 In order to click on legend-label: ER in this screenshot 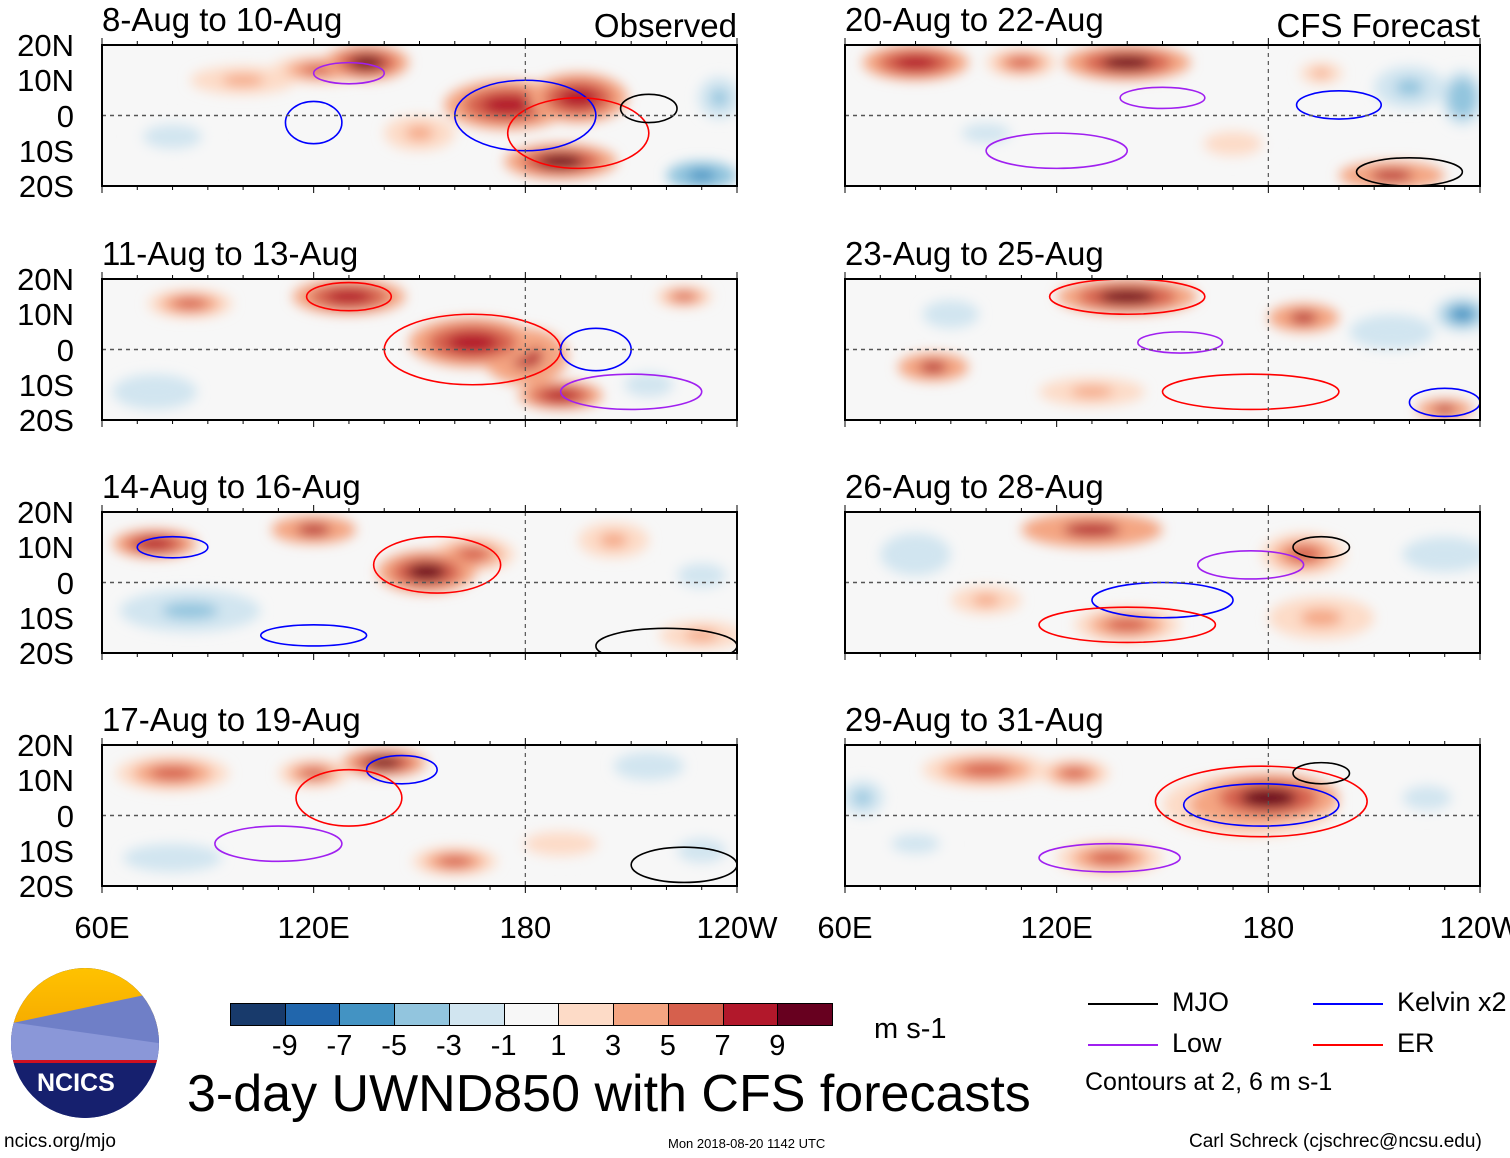, I will do `click(1416, 1043)`.